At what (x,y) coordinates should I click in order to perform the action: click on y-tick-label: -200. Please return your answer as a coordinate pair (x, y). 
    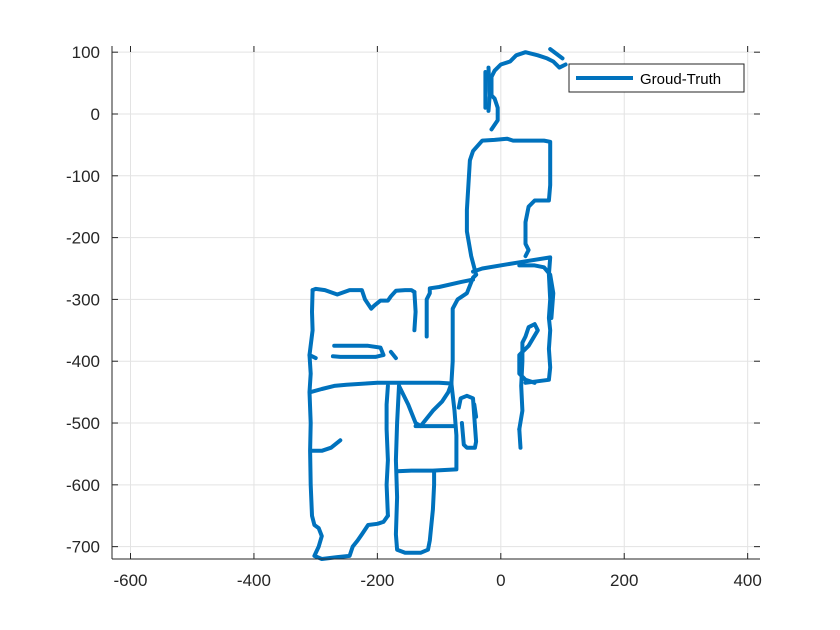
    Looking at the image, I should click on (83, 238).